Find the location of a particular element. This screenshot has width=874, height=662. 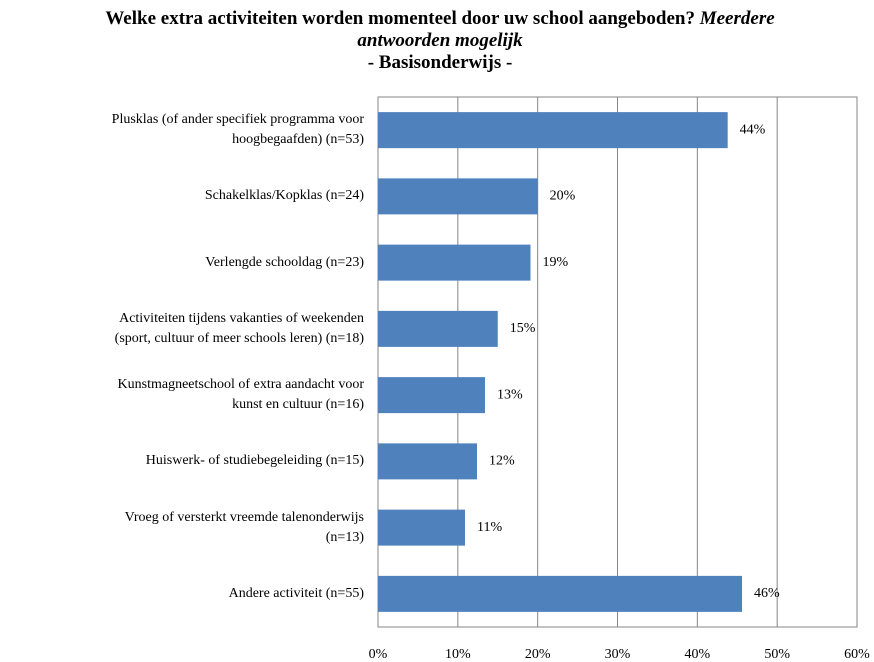

y-tick-label: Schakelklas/Kopklas (n=24) is located at coordinates (284, 196).